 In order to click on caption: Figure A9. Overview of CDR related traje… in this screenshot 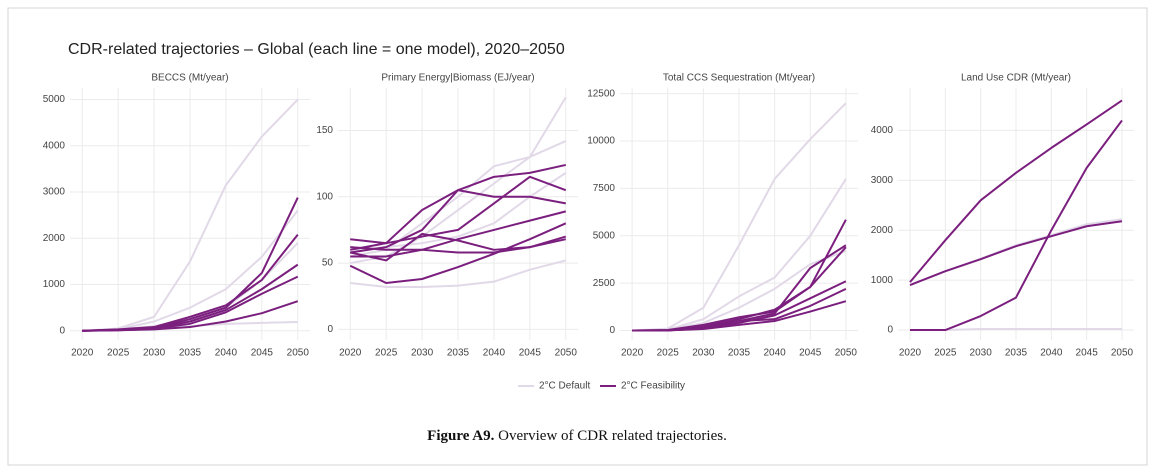, I will do `click(577, 436)`.